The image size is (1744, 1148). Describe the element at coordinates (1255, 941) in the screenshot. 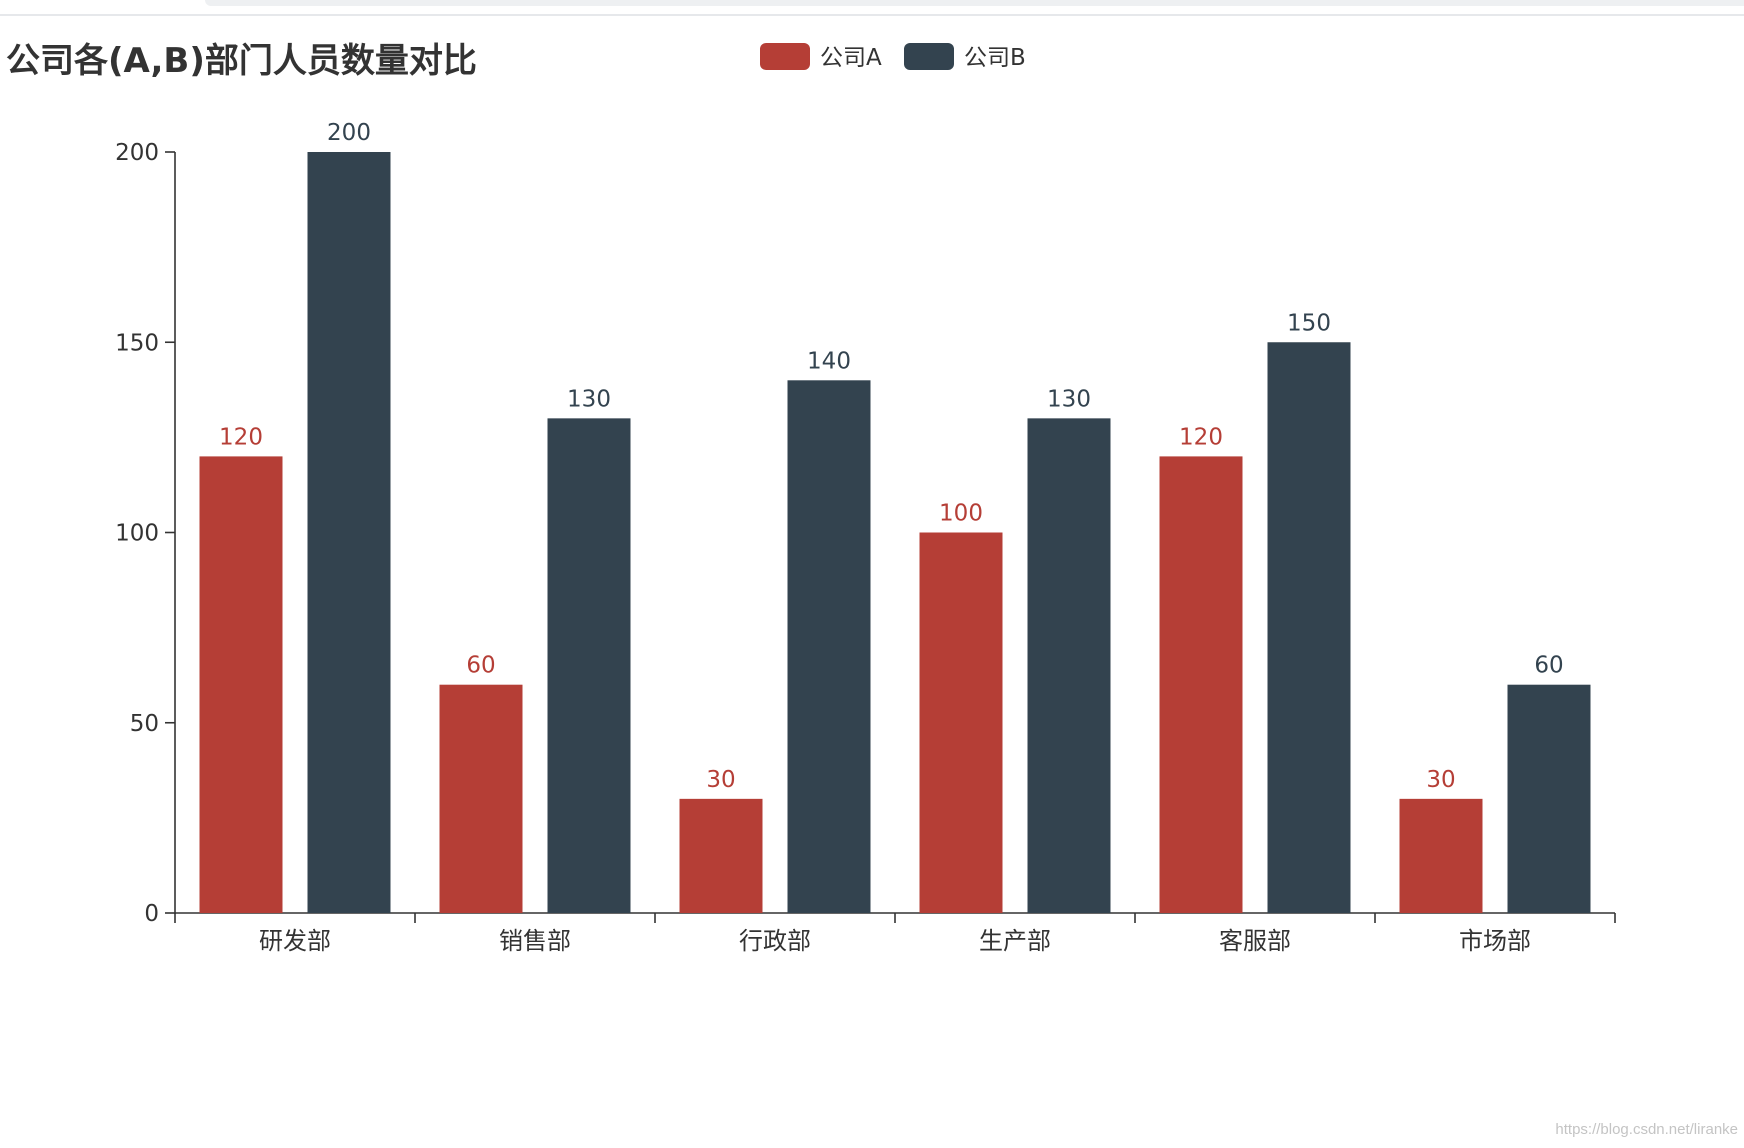

I see `x-tick-label: 客服部` at that location.